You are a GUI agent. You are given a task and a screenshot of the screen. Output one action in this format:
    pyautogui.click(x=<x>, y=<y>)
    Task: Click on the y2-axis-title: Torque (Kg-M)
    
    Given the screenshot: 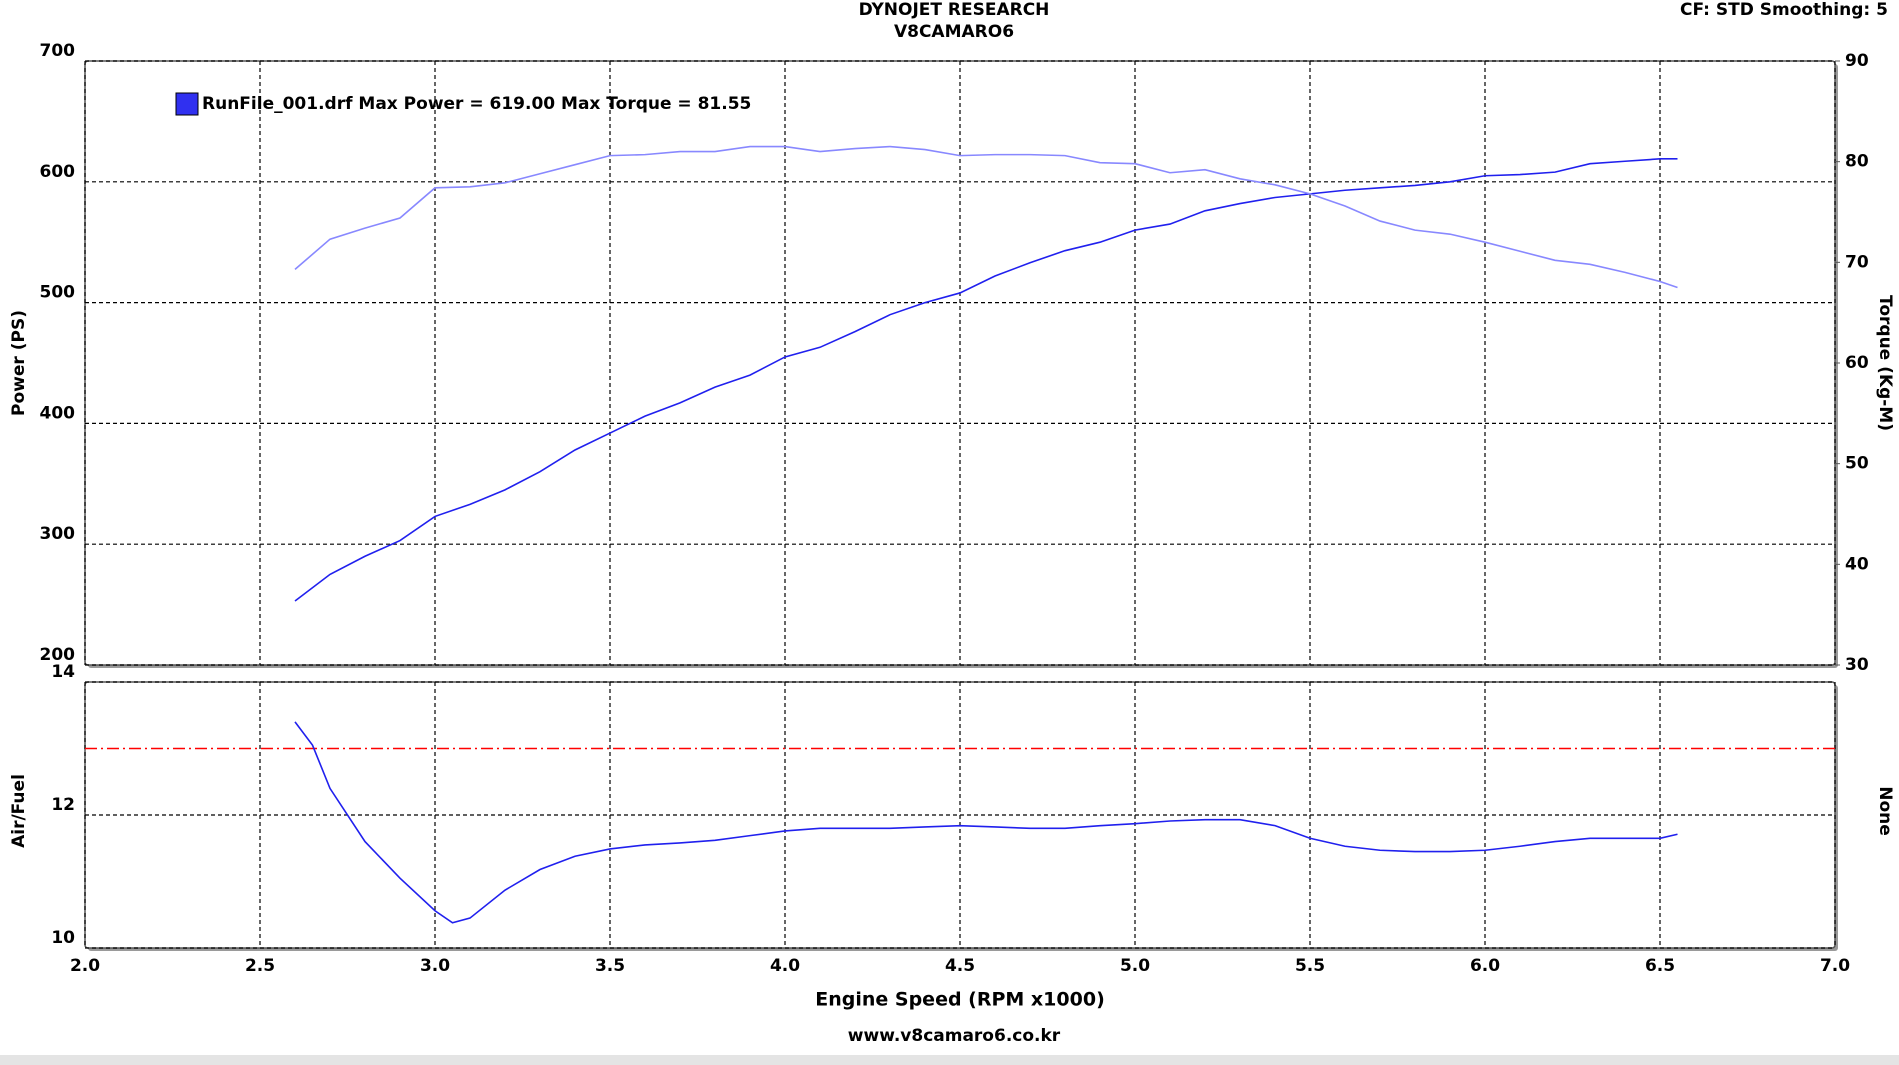 What is the action you would take?
    pyautogui.click(x=1885, y=363)
    